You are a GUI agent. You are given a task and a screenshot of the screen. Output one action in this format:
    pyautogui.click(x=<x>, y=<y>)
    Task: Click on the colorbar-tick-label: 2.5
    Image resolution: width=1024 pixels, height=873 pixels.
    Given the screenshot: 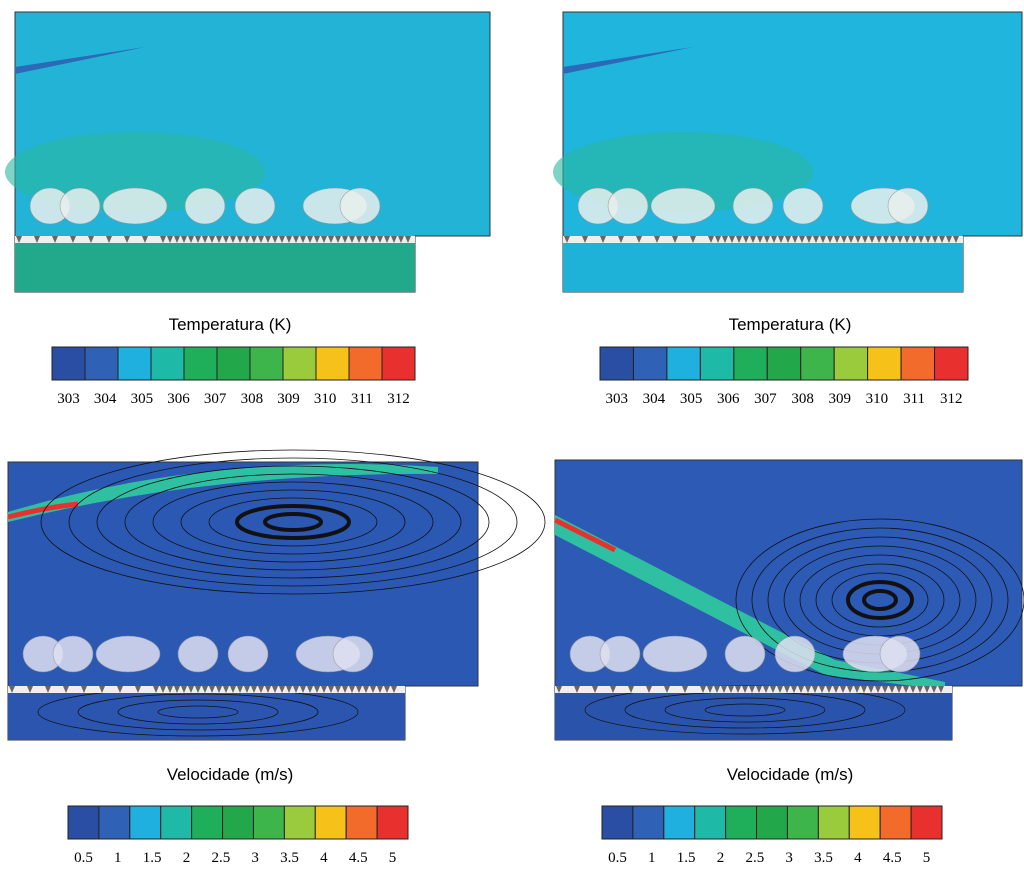 What is the action you would take?
    pyautogui.click(x=220, y=858)
    